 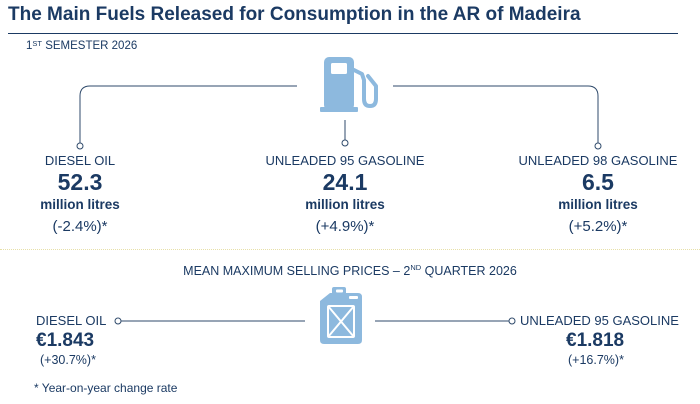 What do you see at coordinates (80, 160) in the screenshot?
I see `fuel-label-diesel: DIESEL OIL` at bounding box center [80, 160].